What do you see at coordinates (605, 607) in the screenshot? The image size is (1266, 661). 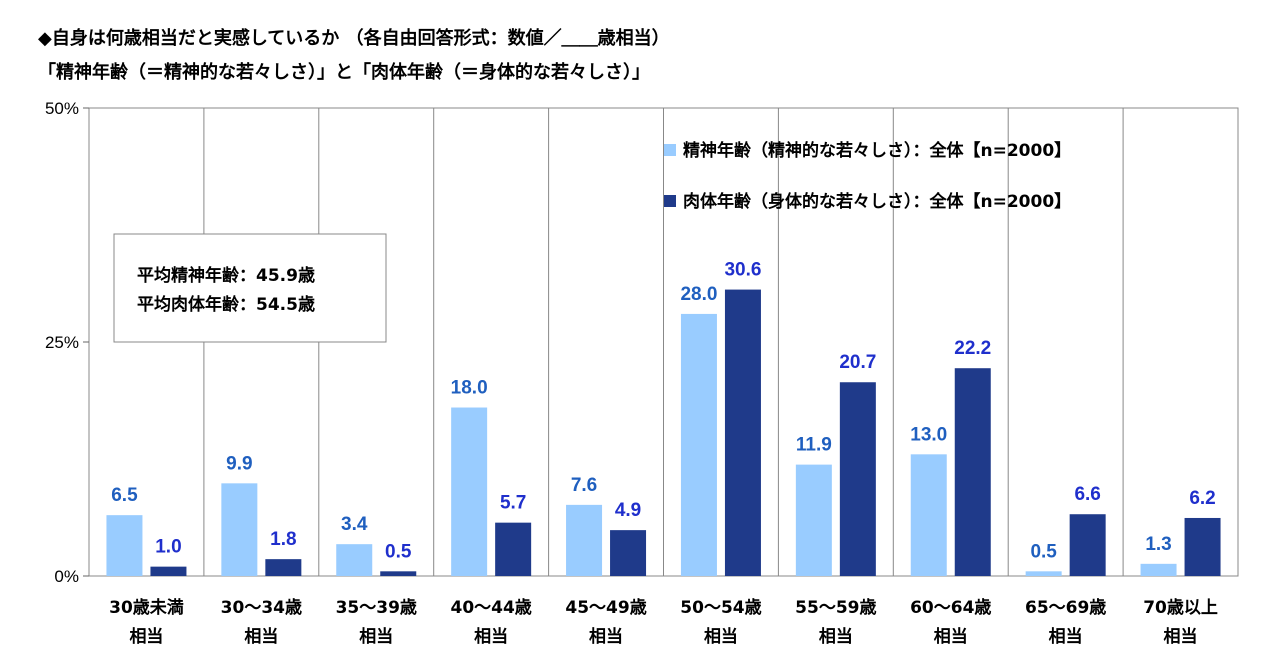 I see `x-tick-label: 45～49歳` at bounding box center [605, 607].